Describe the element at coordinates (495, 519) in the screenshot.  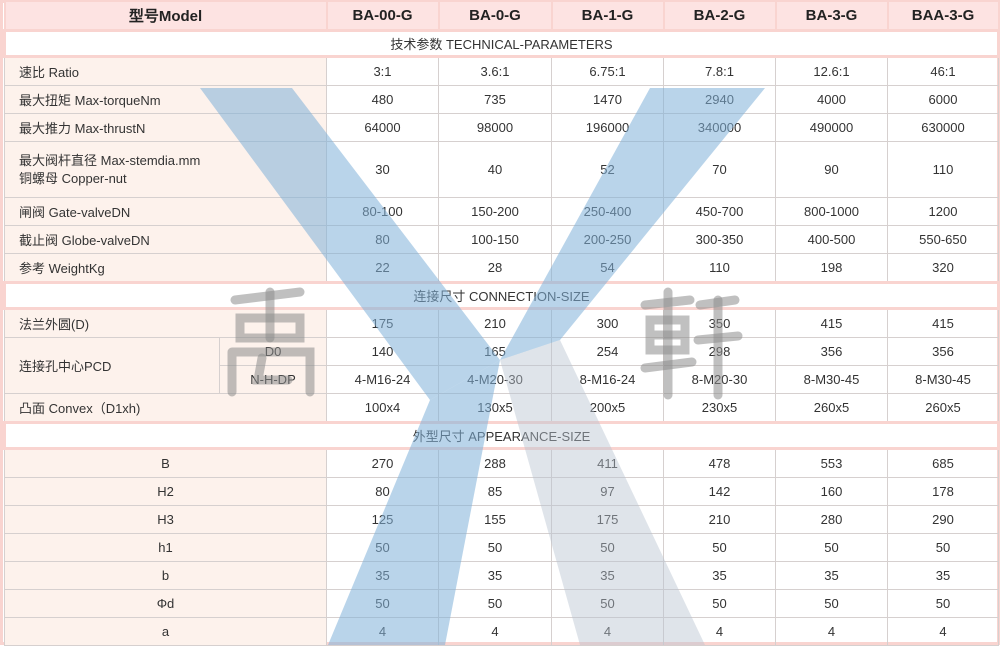
I see `value-cell: 155` at that location.